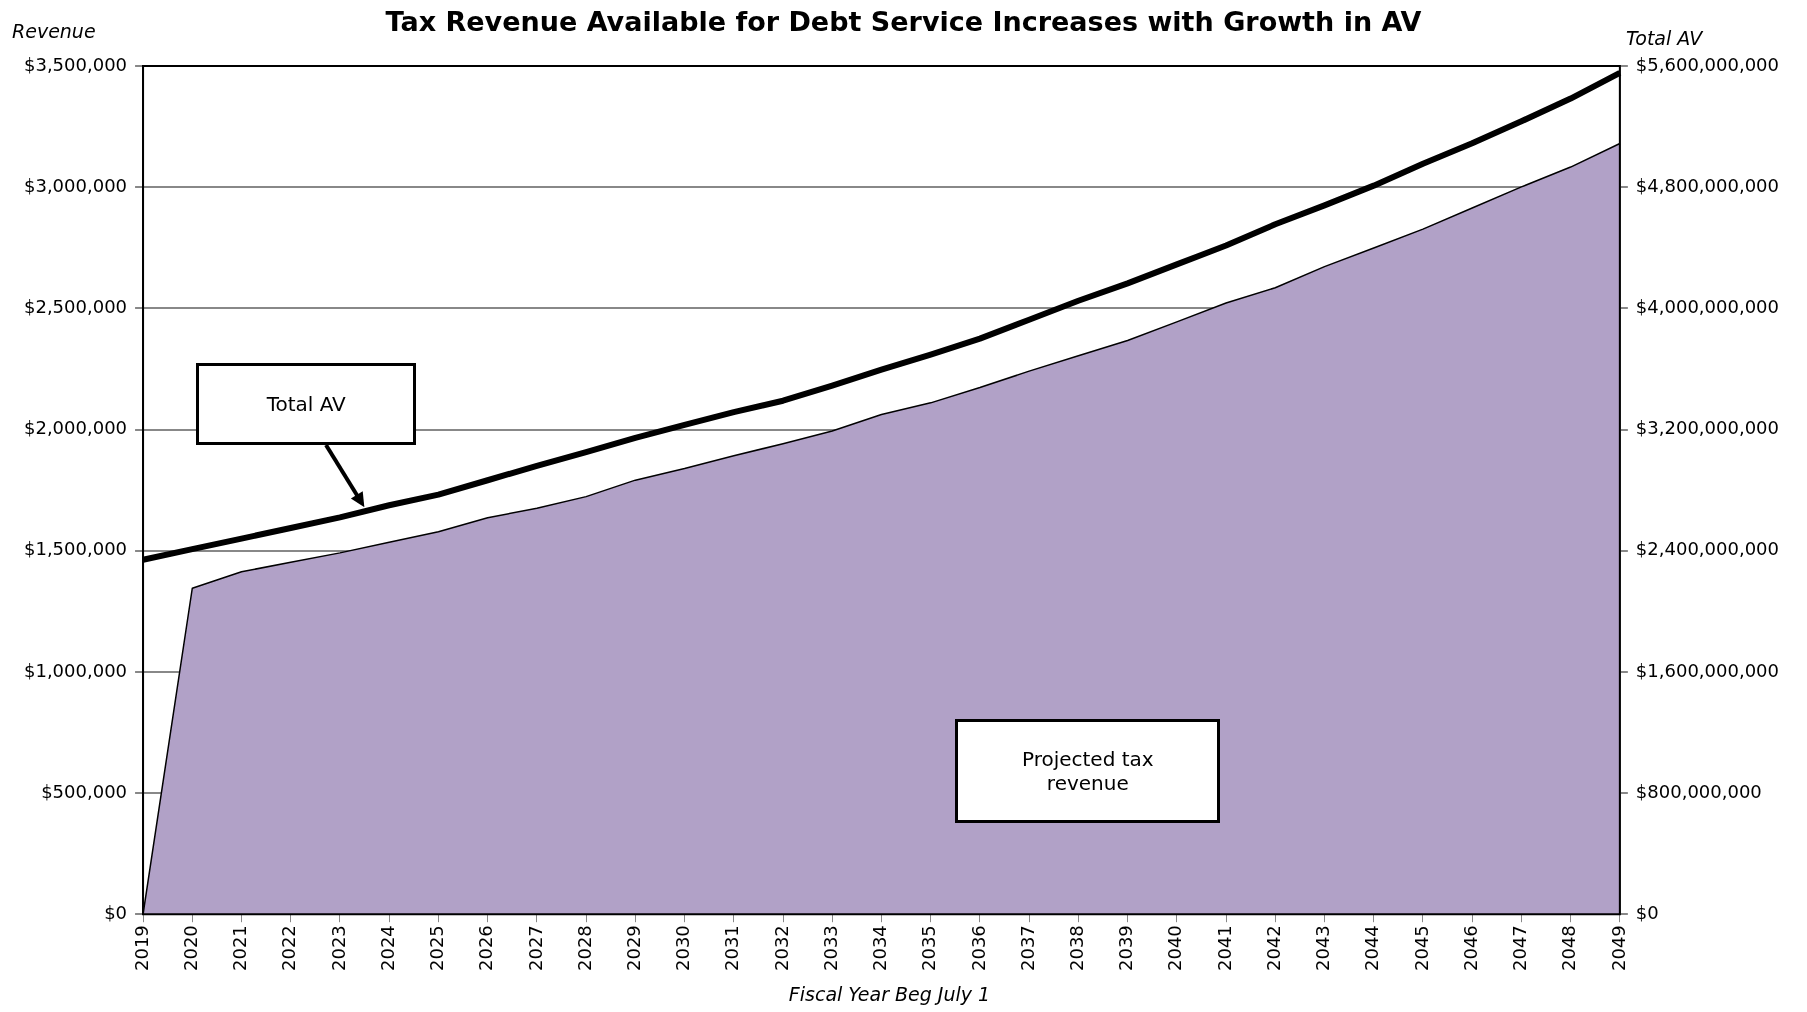 The width and height of the screenshot is (1807, 1012). I want to click on y-tick-label: $3,000,000, so click(76, 185).